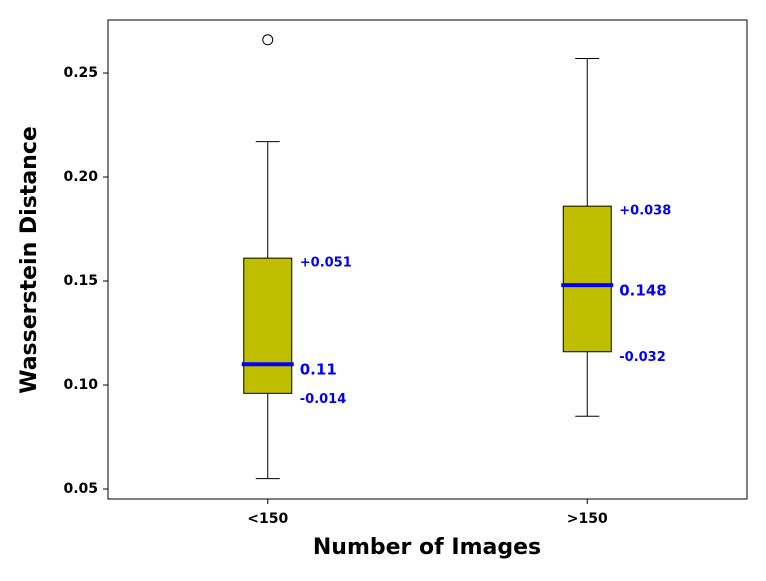  I want to click on y-tick-label: 0.20, so click(80, 177).